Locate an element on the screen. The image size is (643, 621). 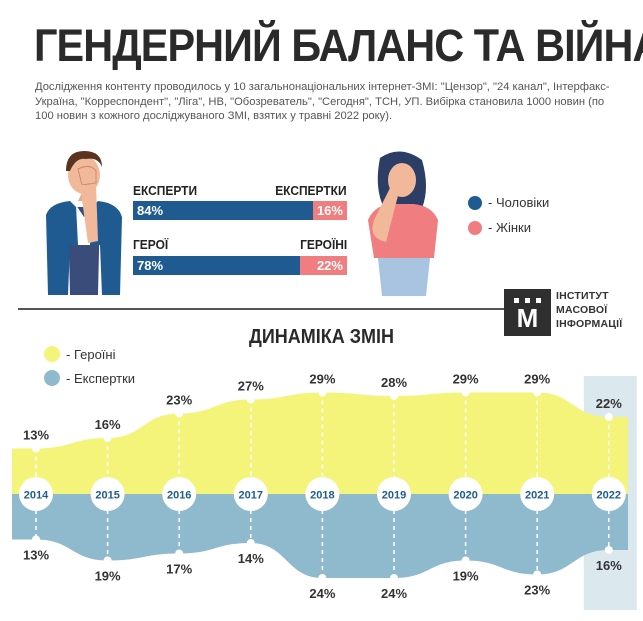
legend-label: - Експертки is located at coordinates (101, 378).